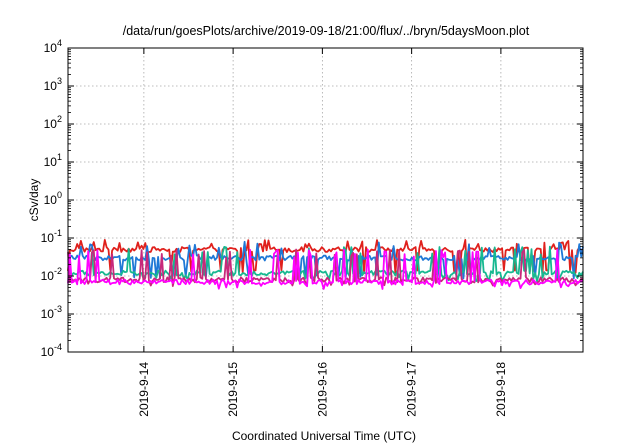  I want to click on y-tick-label: 10⁰, so click(53, 198).